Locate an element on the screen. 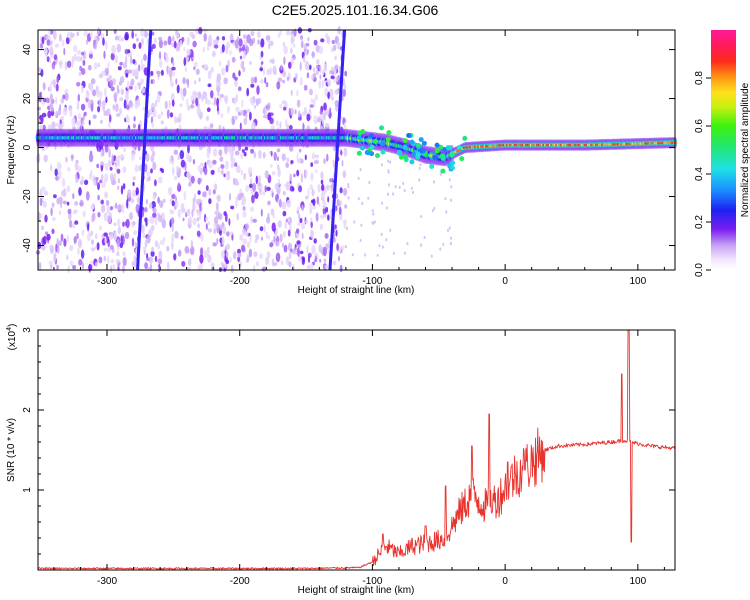 The image size is (750, 600). x-tick-label: -100 is located at coordinates (372, 281).